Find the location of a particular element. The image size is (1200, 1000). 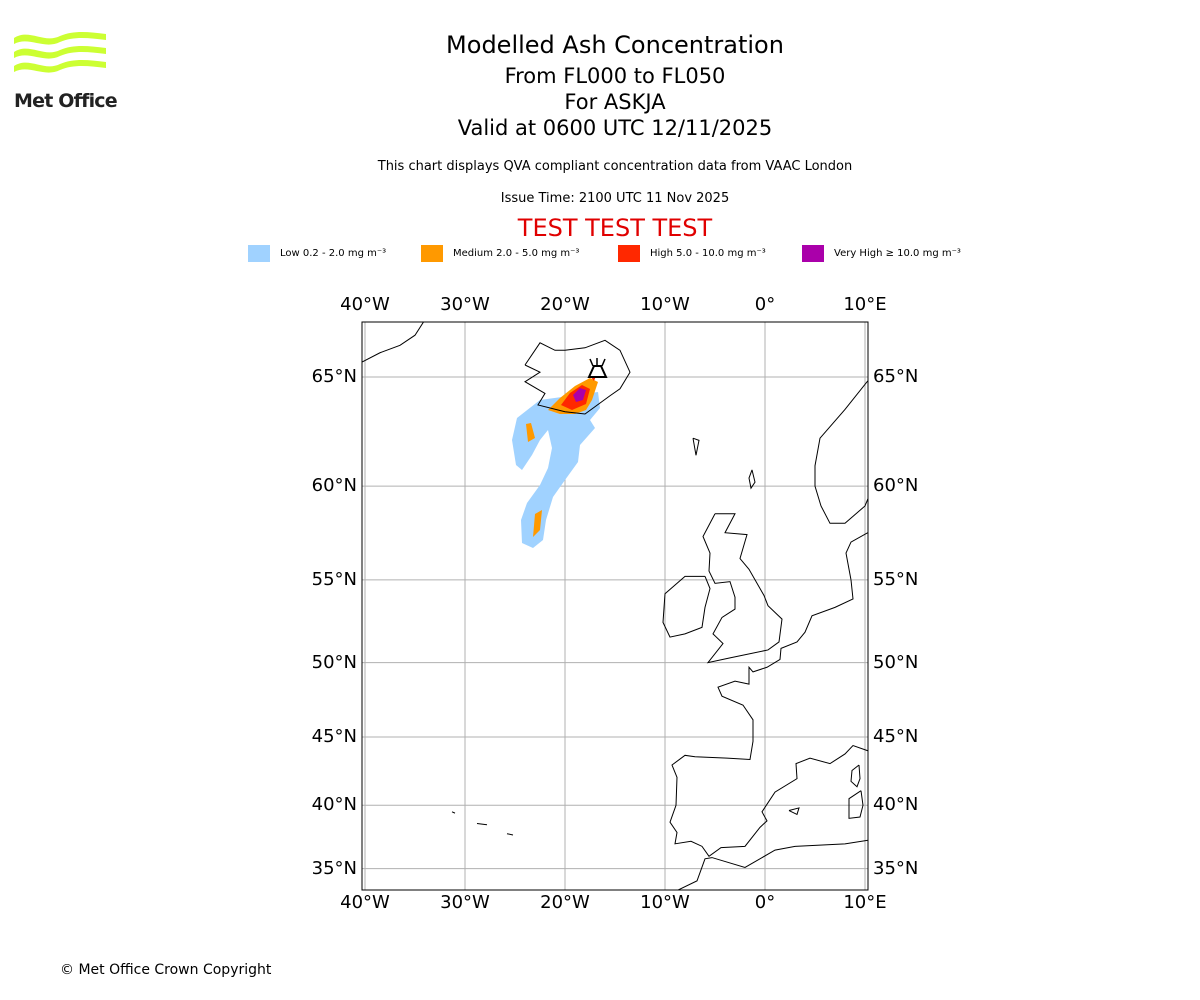

coastline-shetland is located at coordinates (752, 479).